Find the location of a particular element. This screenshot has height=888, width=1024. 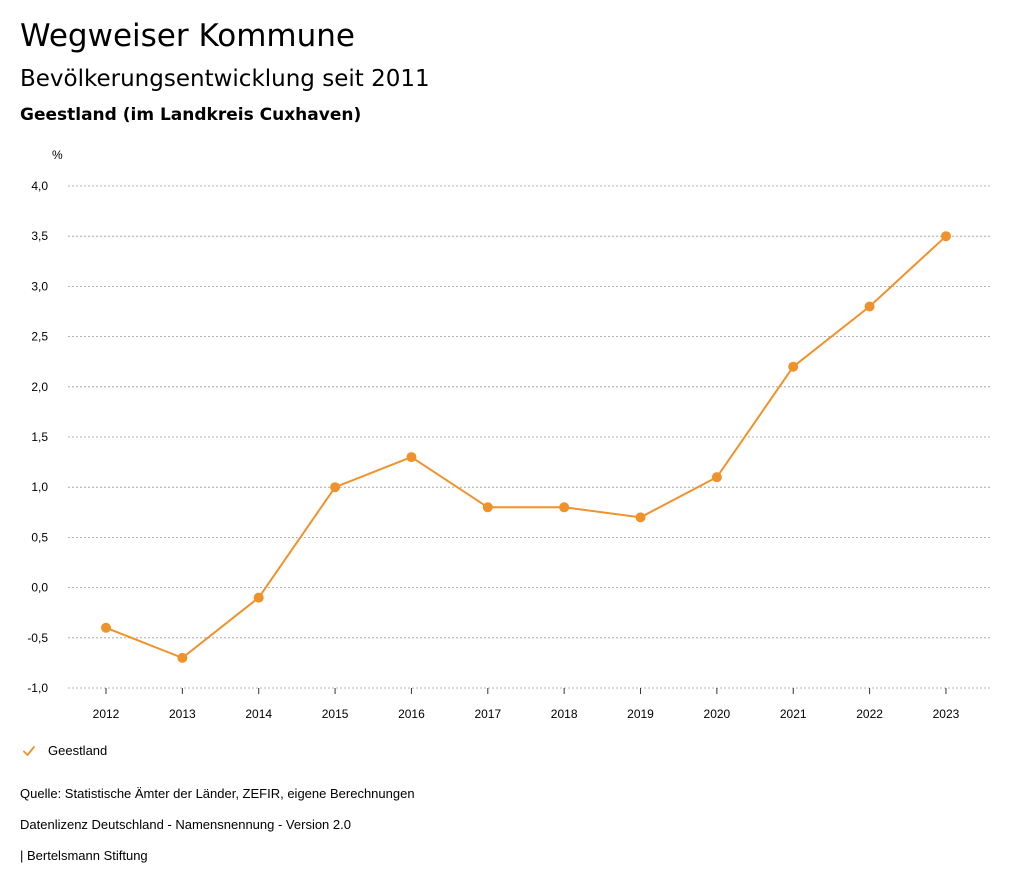

x-tick-label: 2018 is located at coordinates (564, 714).